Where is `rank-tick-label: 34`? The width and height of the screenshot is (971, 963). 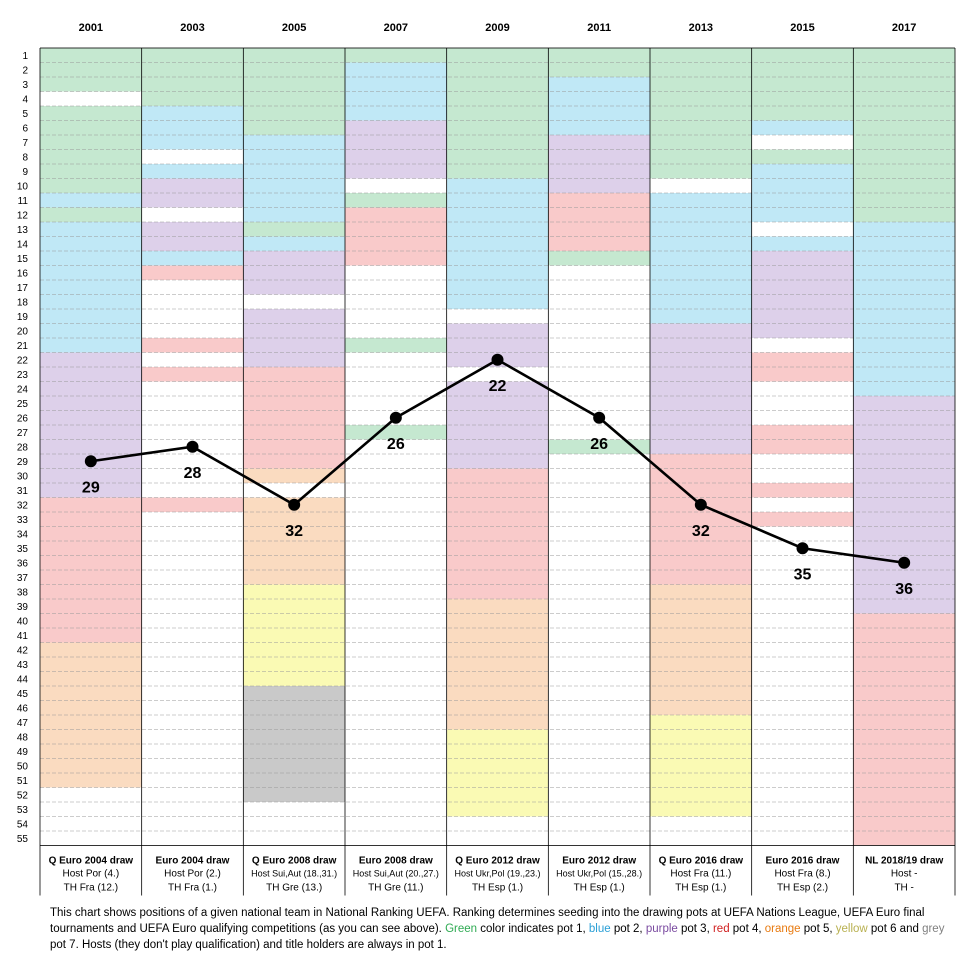 rank-tick-label: 34 is located at coordinates (23, 534).